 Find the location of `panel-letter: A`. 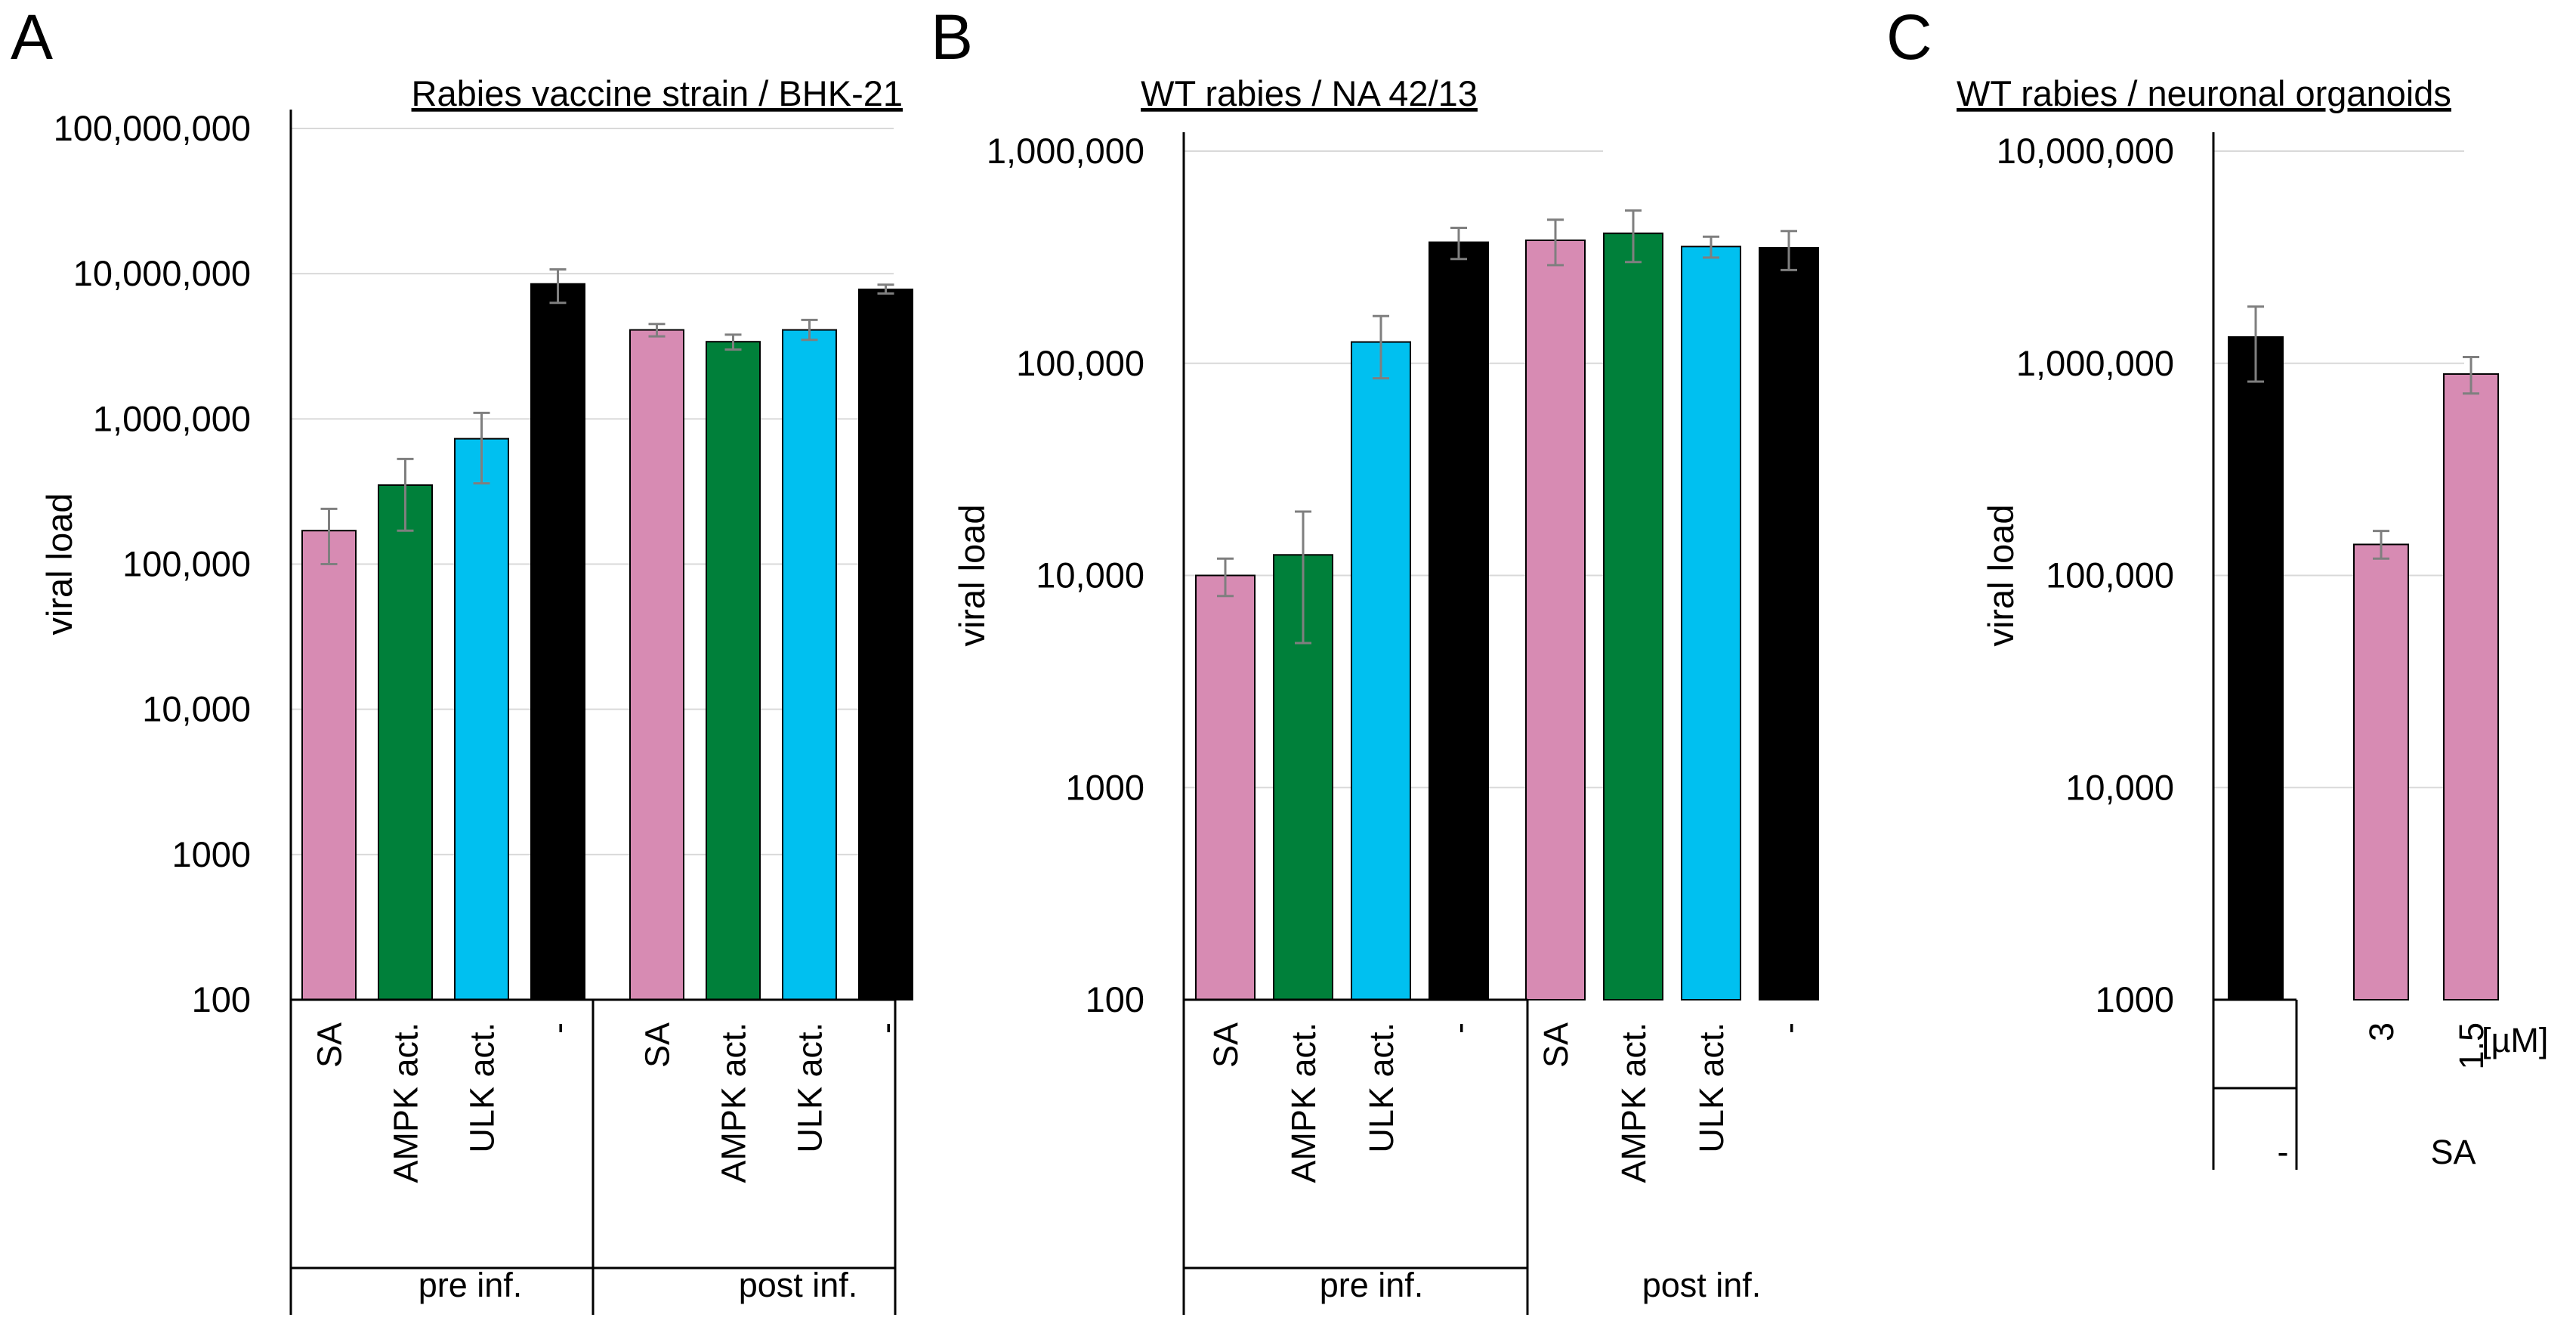

panel-letter: A is located at coordinates (32, 37).